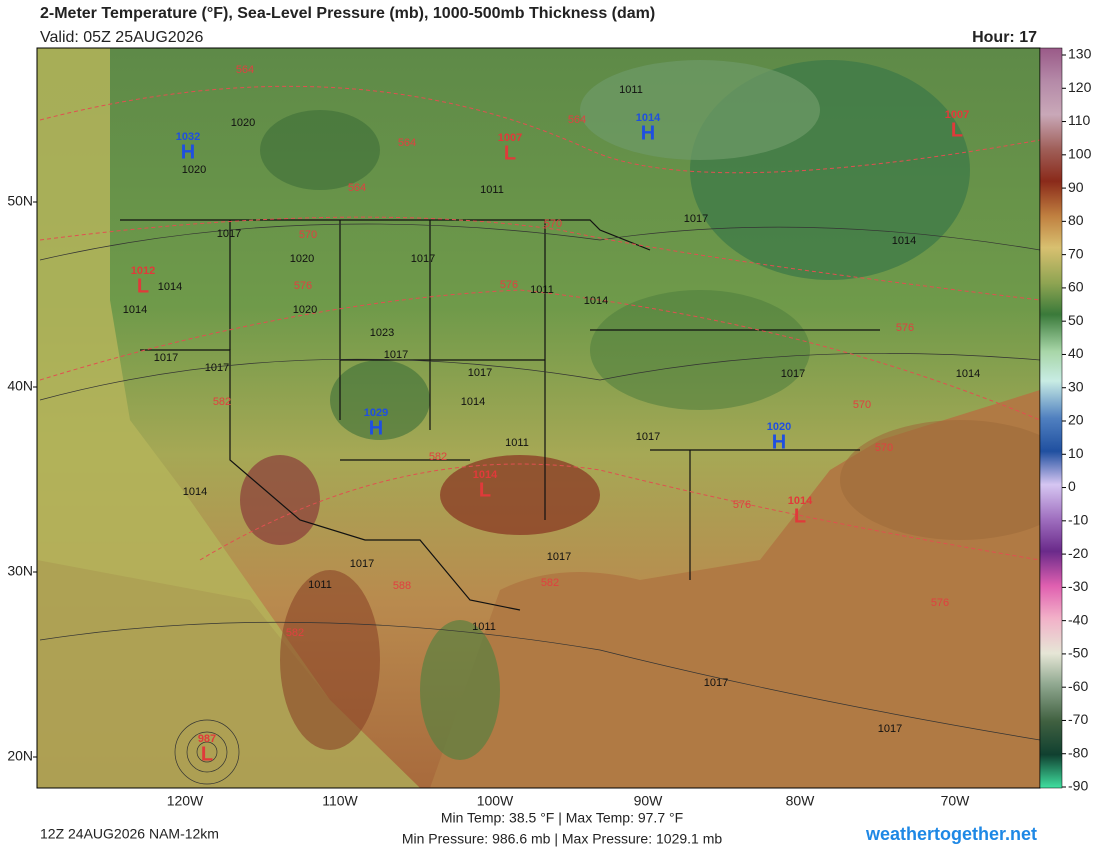  What do you see at coordinates (1078, 752) in the screenshot?
I see `colorbar-label: -80` at bounding box center [1078, 752].